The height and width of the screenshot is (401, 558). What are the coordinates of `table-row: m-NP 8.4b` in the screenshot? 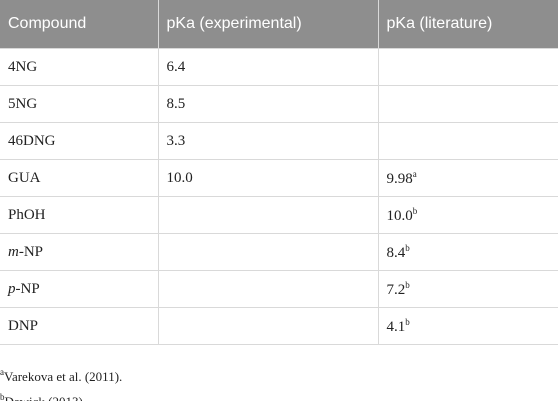 It's located at (279, 252).